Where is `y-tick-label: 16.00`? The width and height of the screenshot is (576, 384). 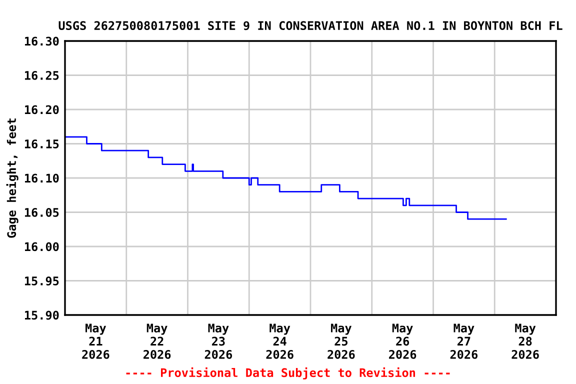 y-tick-label: 16.00 is located at coordinates (41, 247).